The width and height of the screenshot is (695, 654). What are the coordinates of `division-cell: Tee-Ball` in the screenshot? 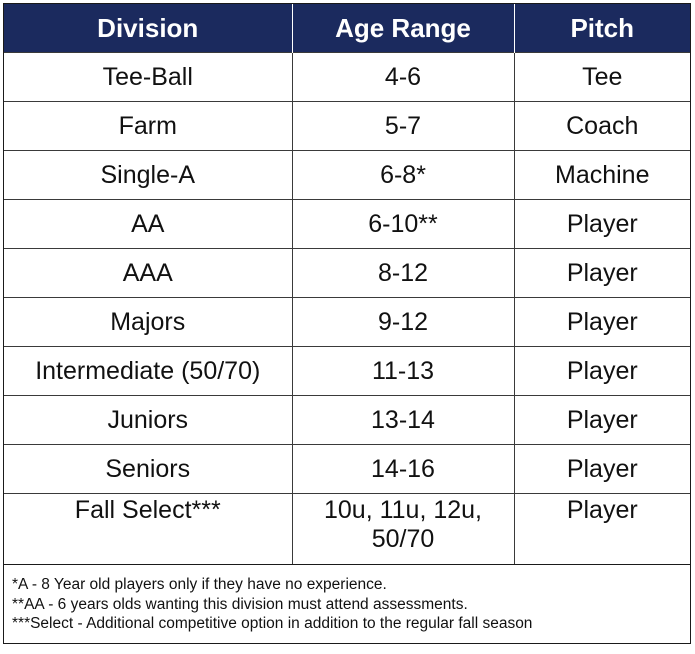 It's located at (148, 77).